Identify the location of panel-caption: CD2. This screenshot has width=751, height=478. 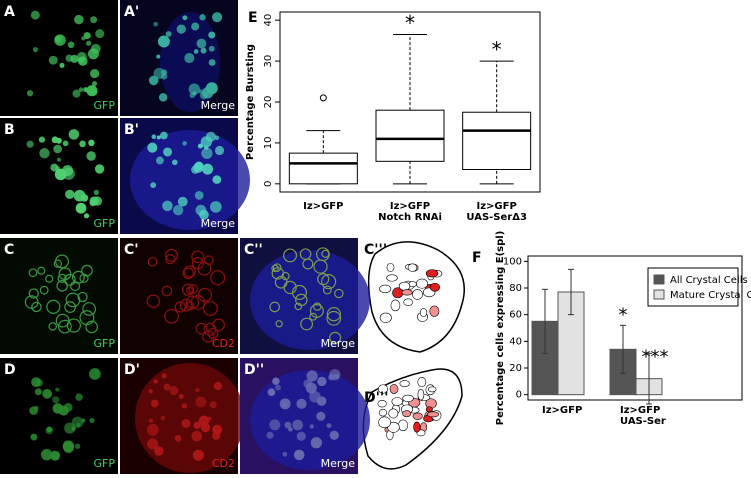
(223, 343).